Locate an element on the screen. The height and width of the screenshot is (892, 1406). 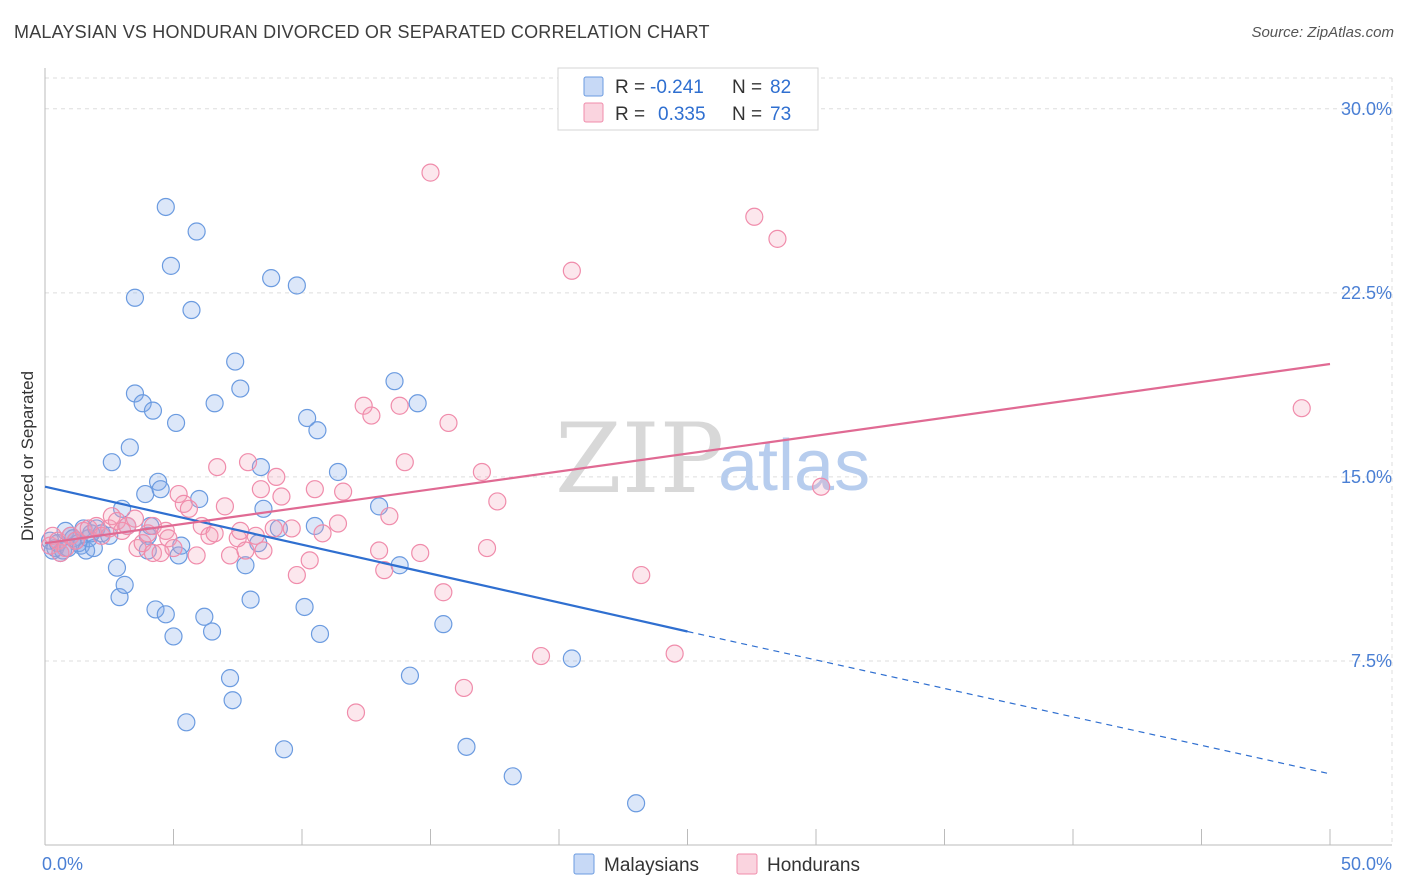
legend-r-value-honduran: 0.335 is located at coordinates (682, 114).